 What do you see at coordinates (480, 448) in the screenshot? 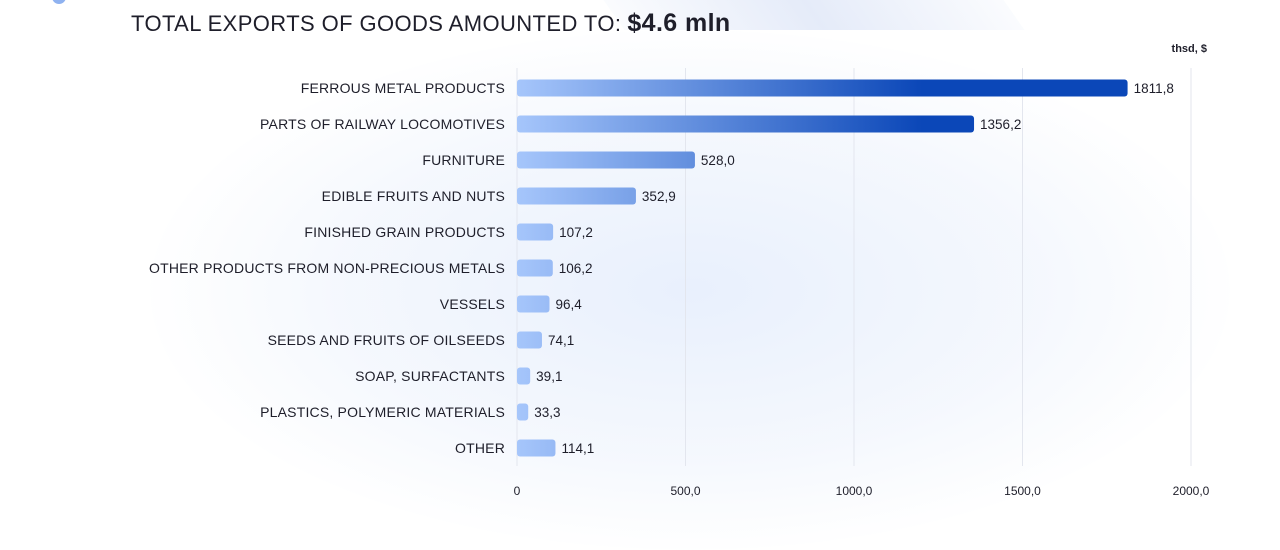
I see `category-label: OTHER` at bounding box center [480, 448].